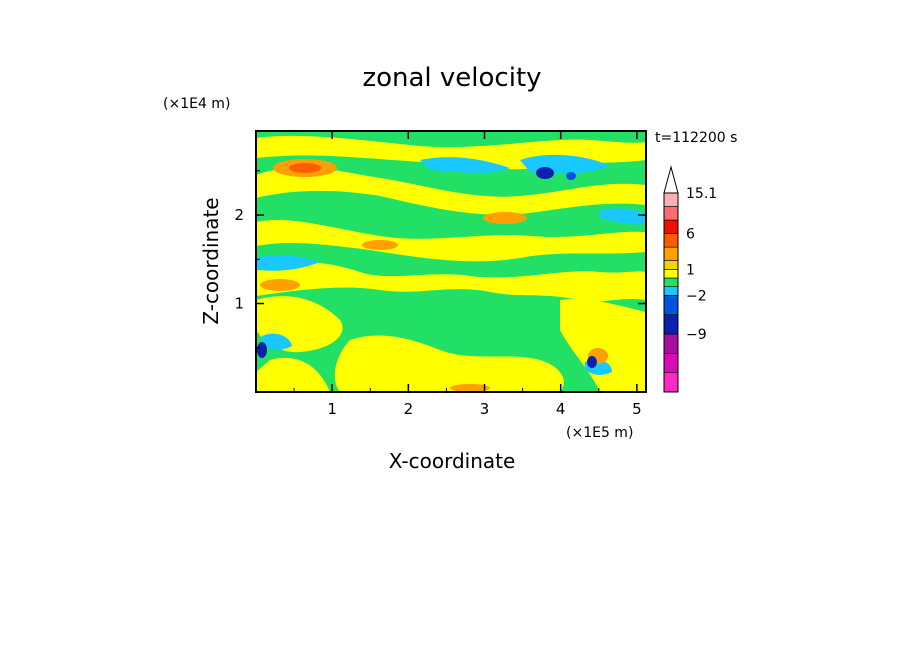  Describe the element at coordinates (696, 296) in the screenshot. I see `colorbar-label: −2` at that location.